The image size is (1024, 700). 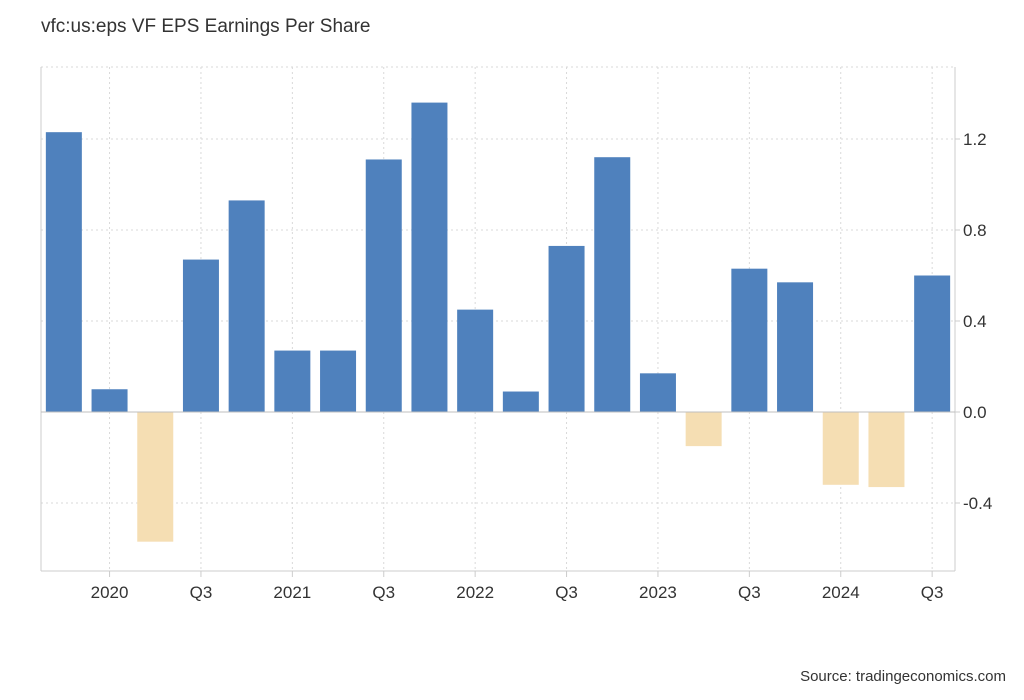 I want to click on y-tick-label: 0.0, so click(x=975, y=412).